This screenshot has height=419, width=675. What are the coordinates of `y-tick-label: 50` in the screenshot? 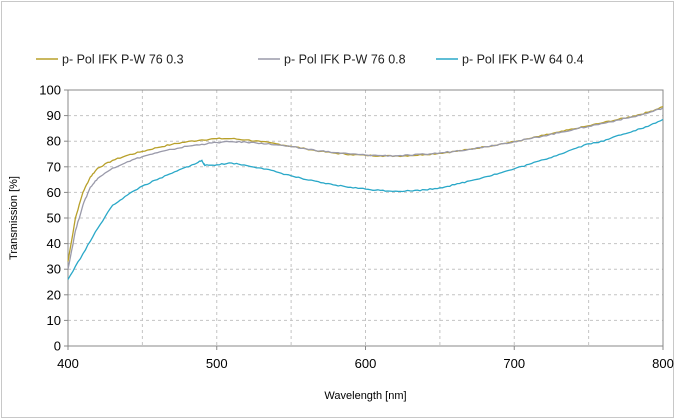 It's located at (54, 218).